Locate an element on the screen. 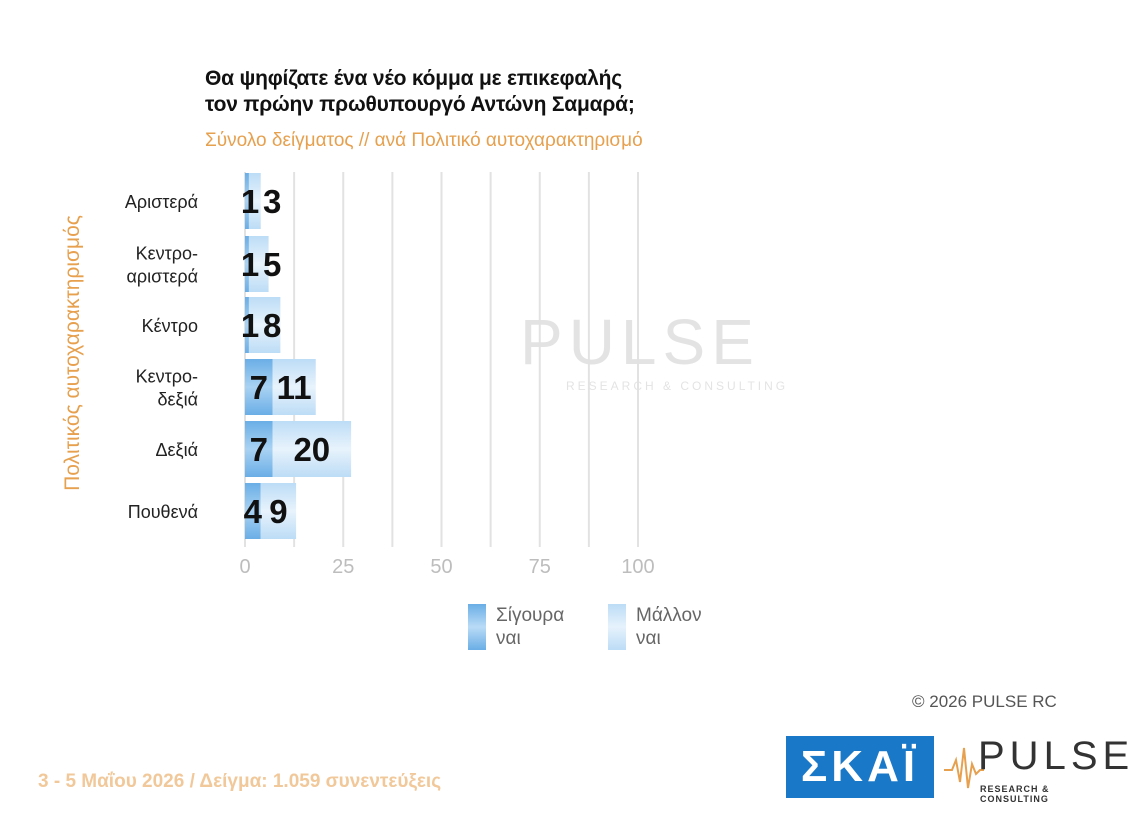 The image size is (1130, 819). watermark-word: PULSE is located at coordinates (640, 342).